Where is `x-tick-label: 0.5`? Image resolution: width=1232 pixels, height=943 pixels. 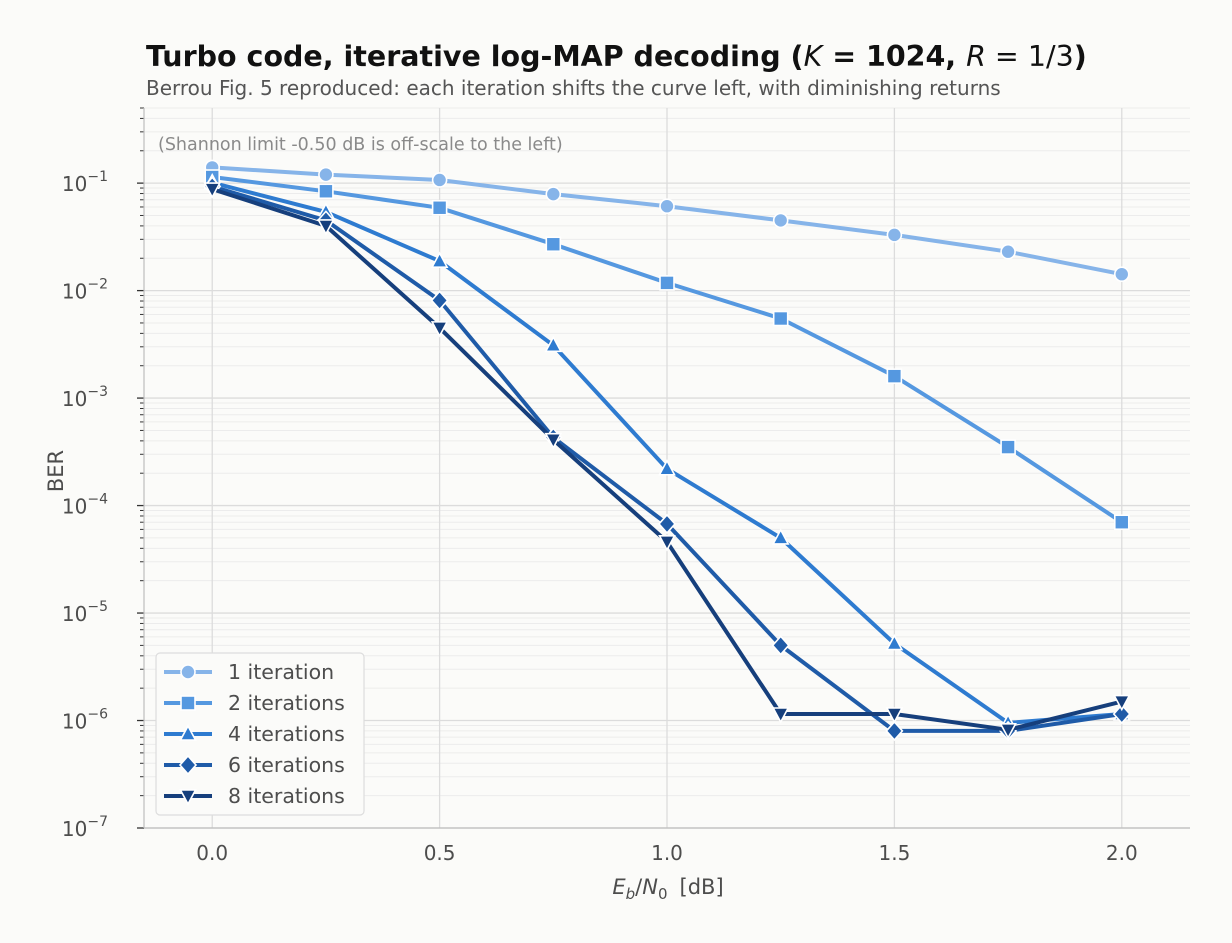
x-tick-label: 0.5 is located at coordinates (440, 853).